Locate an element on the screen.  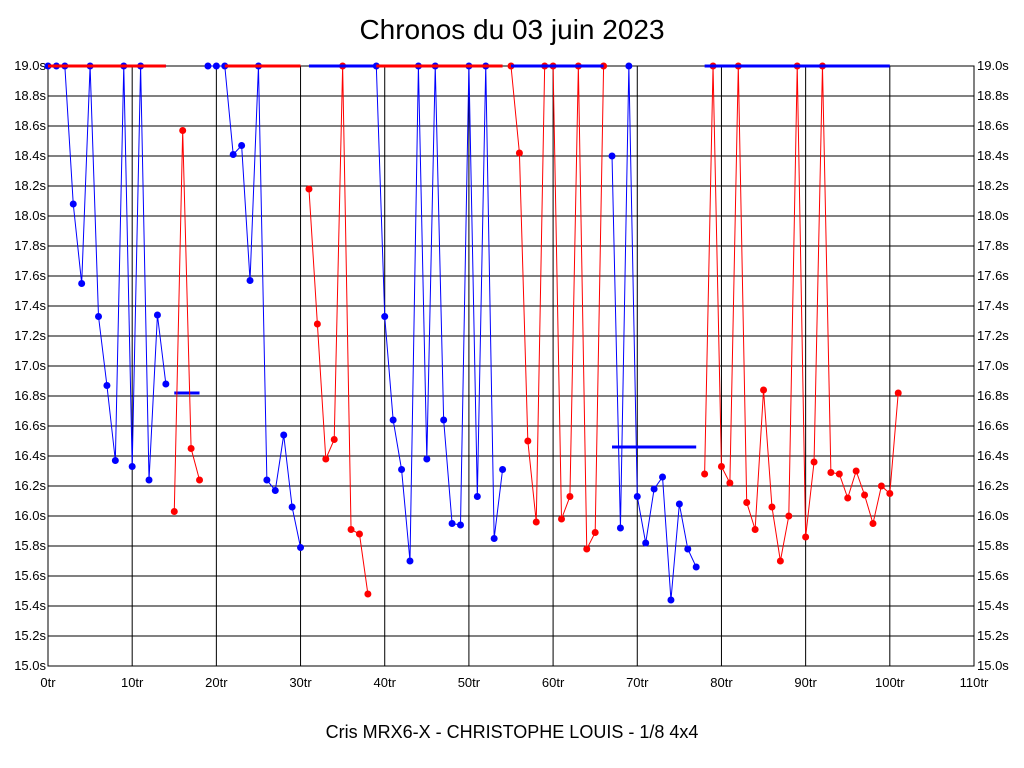
y-tick-label-left: 18.2s is located at coordinates (30, 185).